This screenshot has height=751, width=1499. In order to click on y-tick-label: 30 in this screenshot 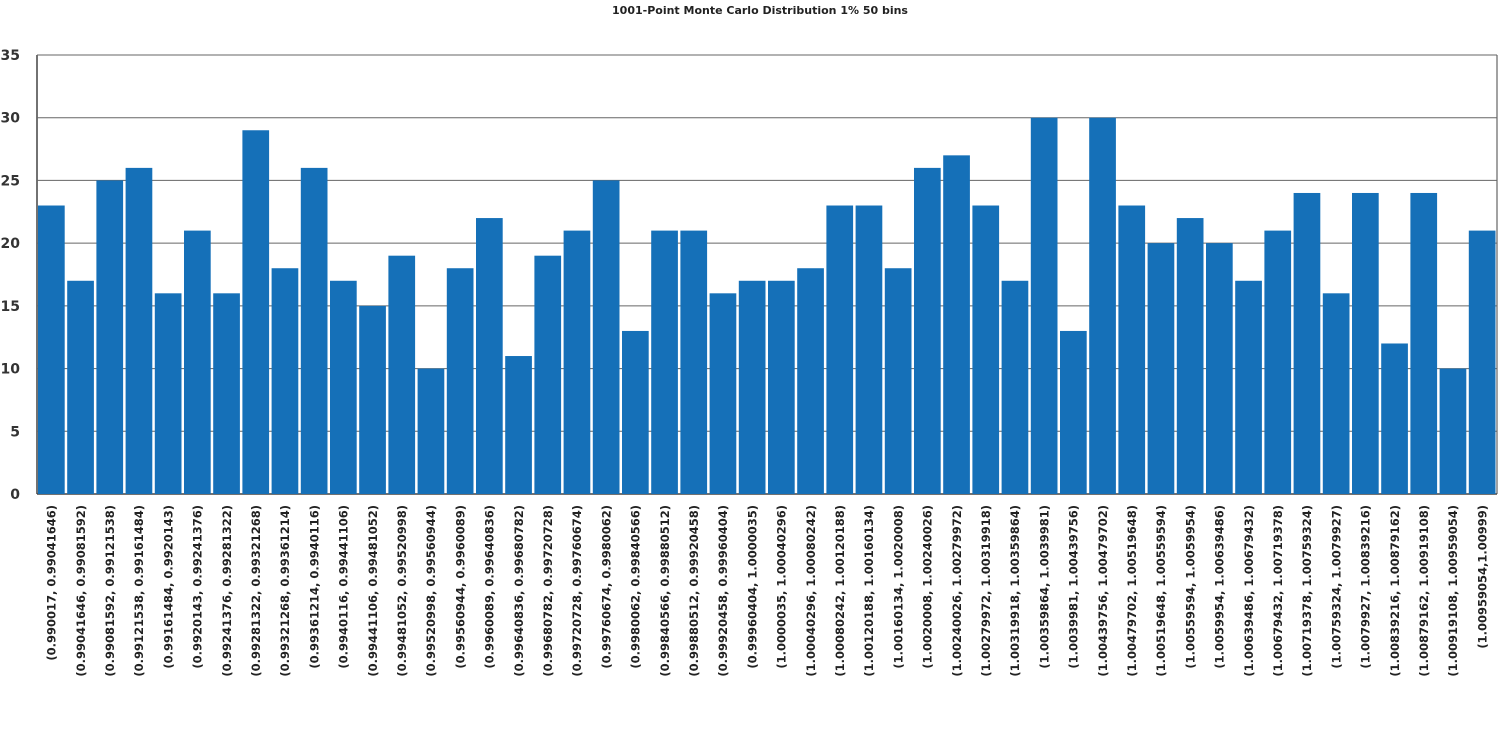, I will do `click(11, 119)`.